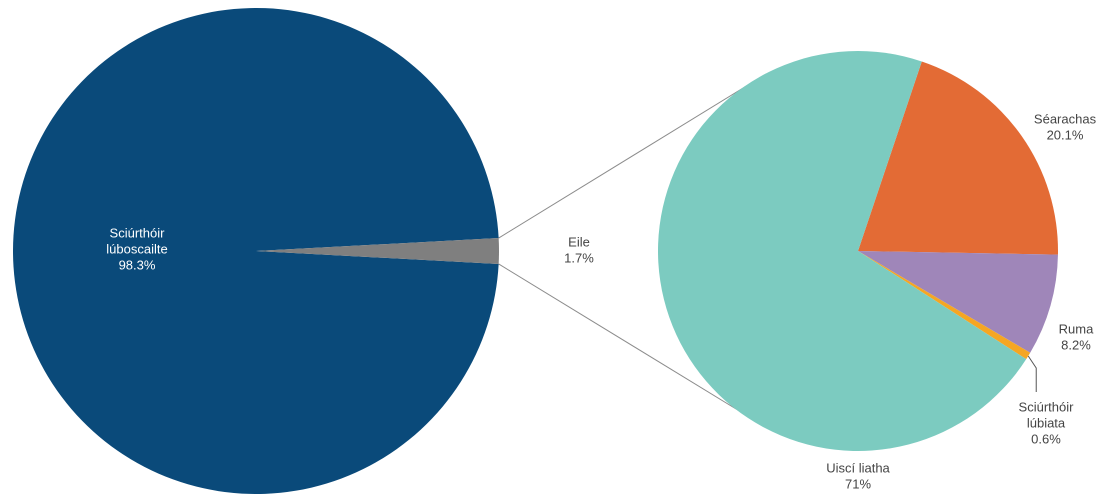 The width and height of the screenshot is (1107, 499). I want to click on connector-line-top, so click(632, 156).